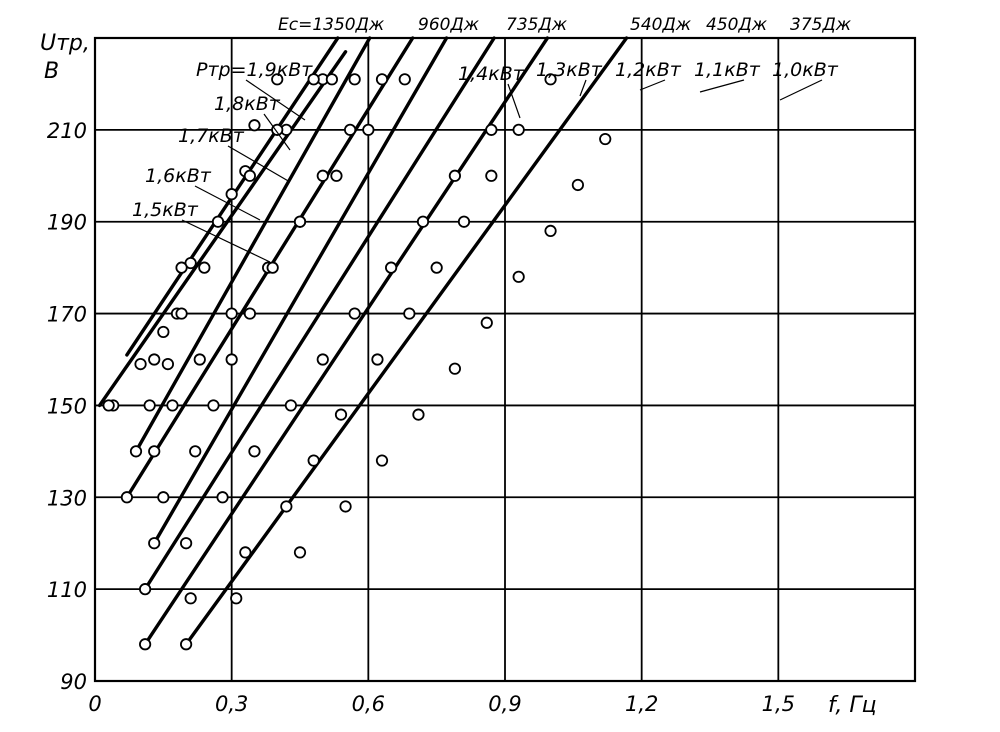 The image size is (1000, 732). Describe the element at coordinates (648, 70) in the screenshot. I see `power-label-7: 1,2кВт` at that location.